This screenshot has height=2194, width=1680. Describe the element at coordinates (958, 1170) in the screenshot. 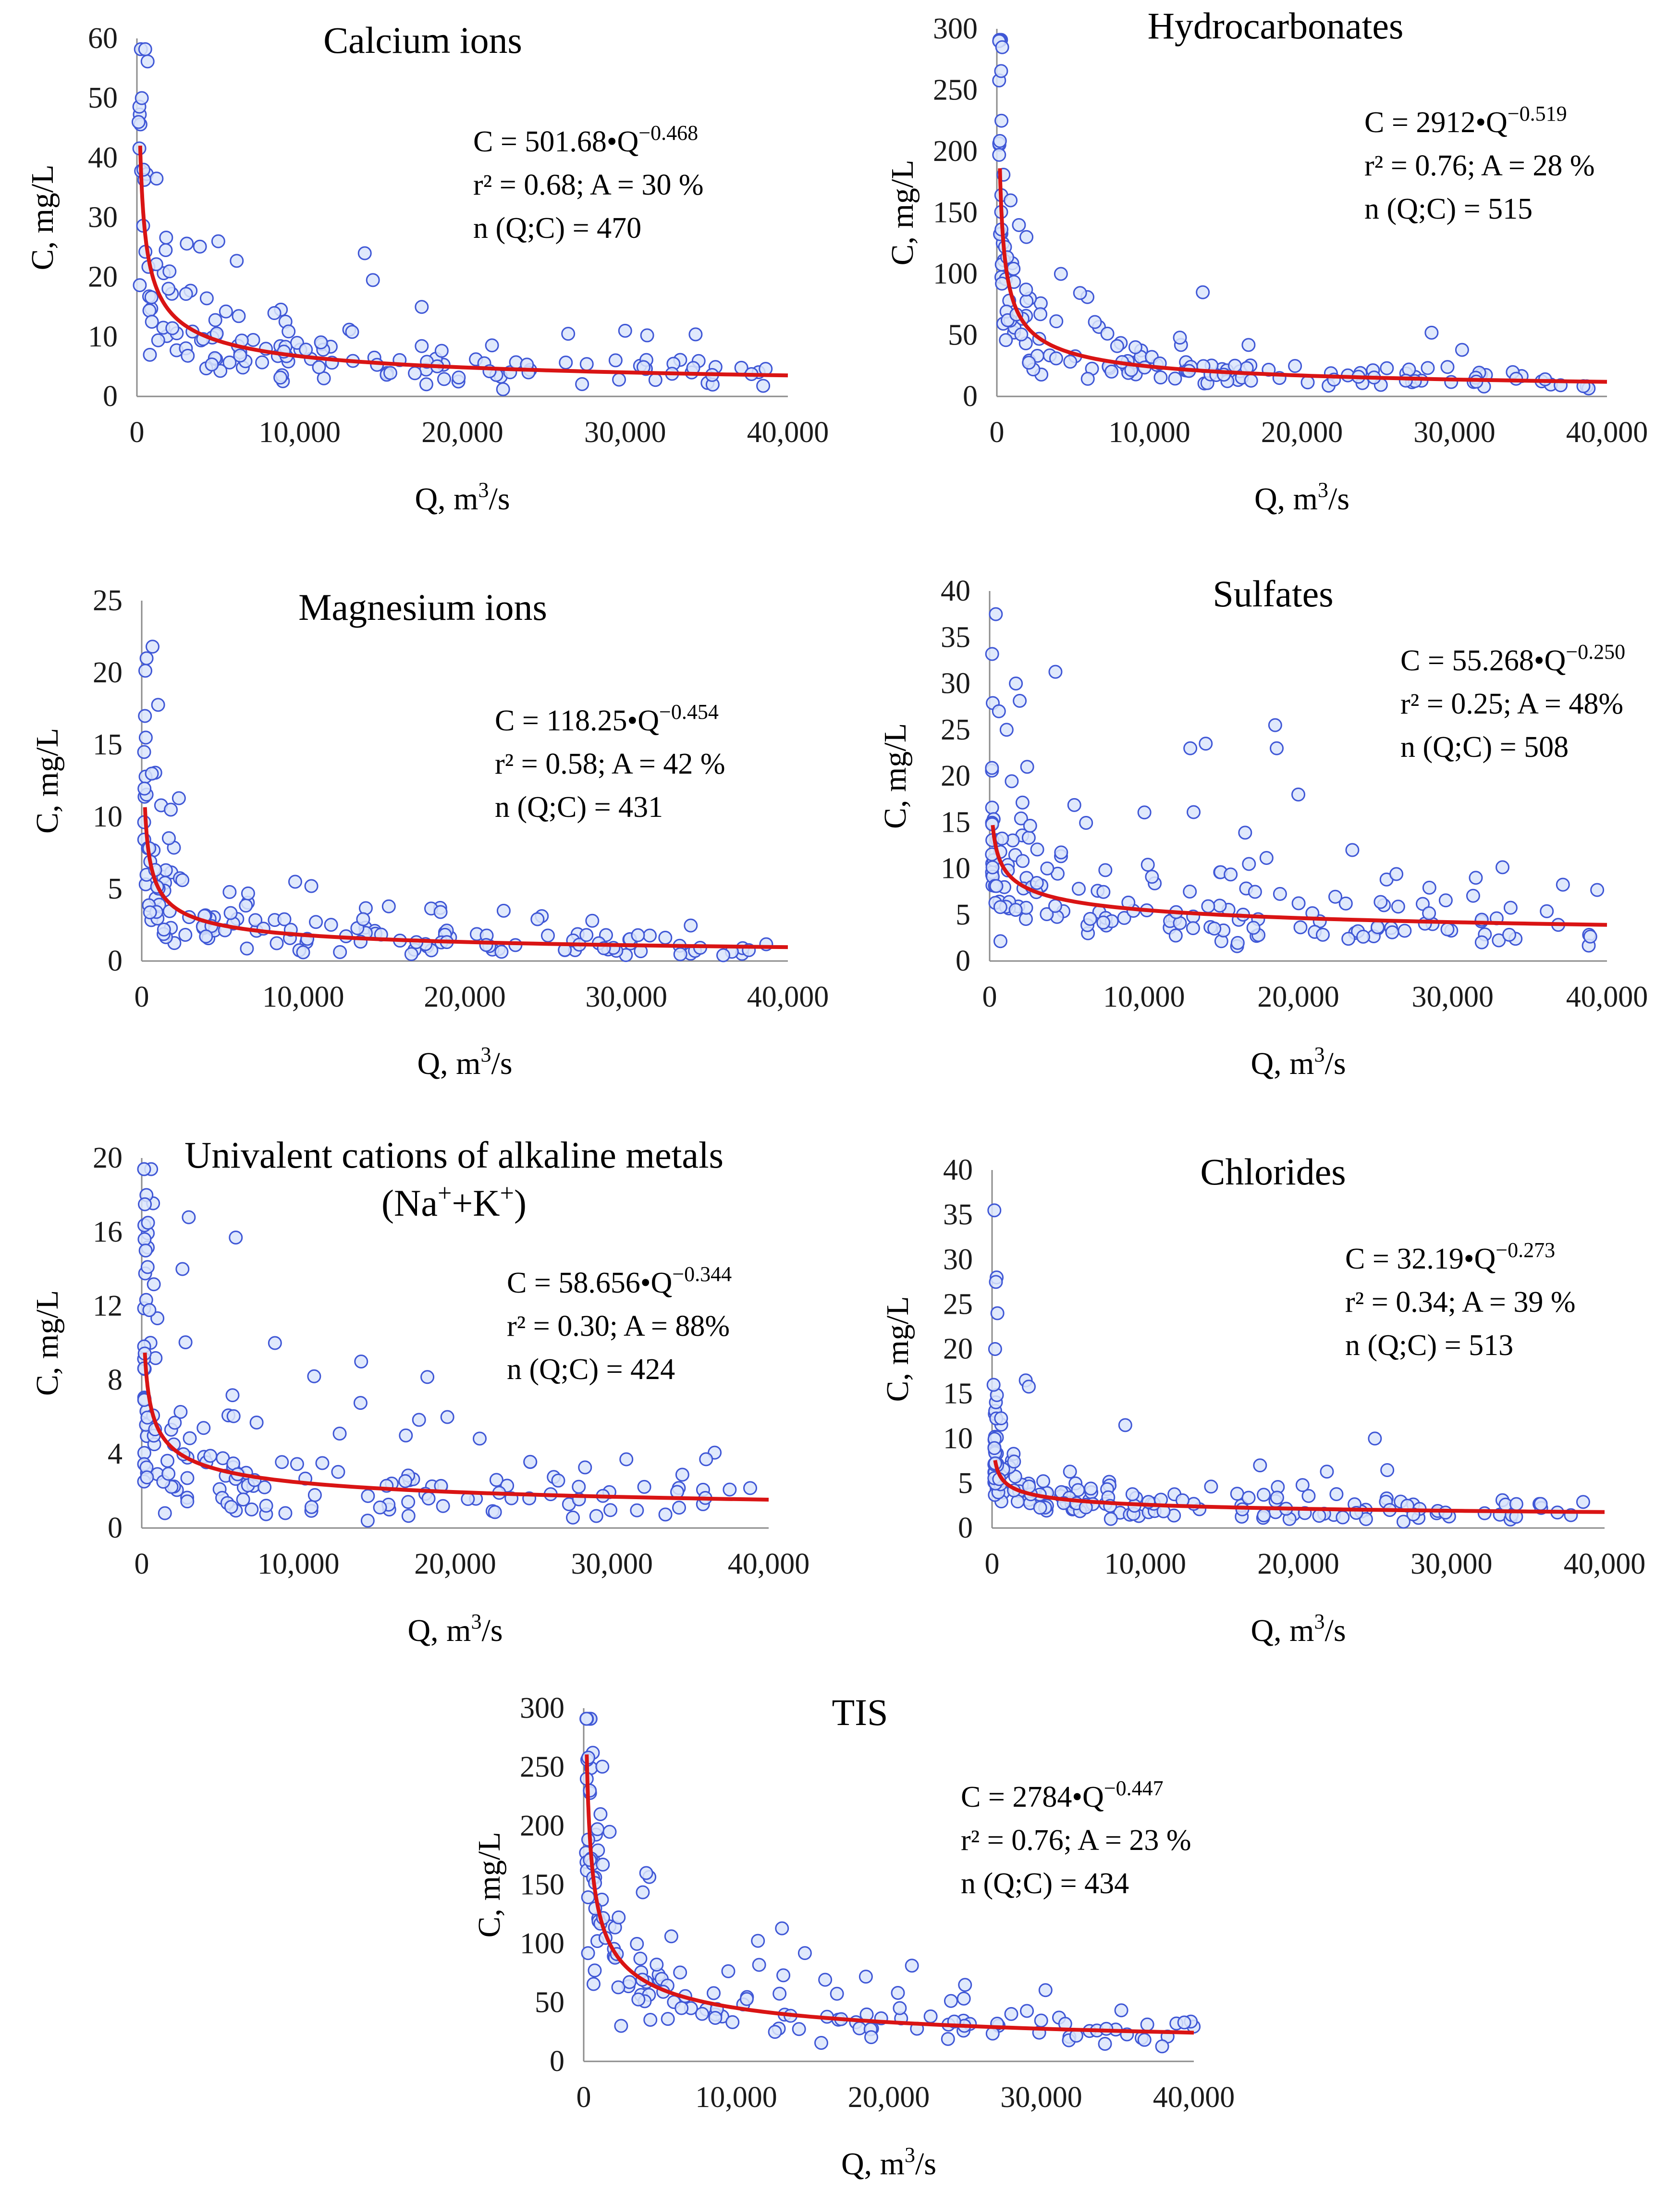

I see `y-tick-label: 40` at that location.